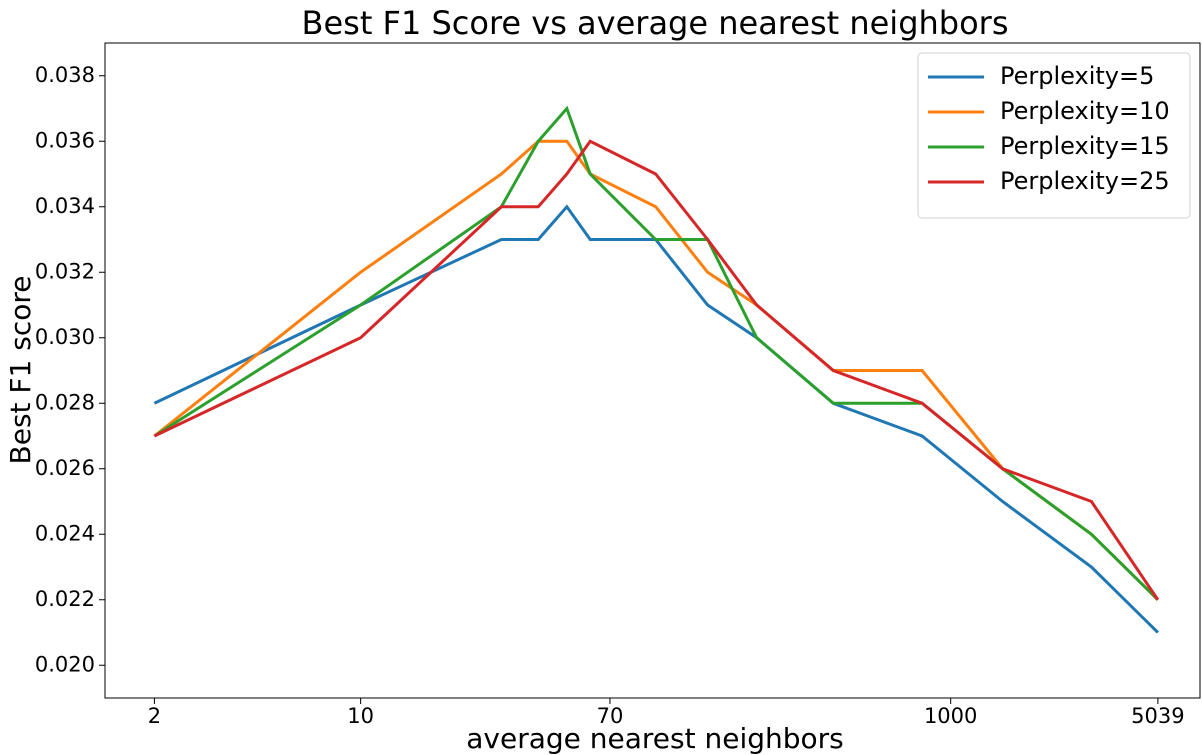 The width and height of the screenshot is (1202, 755). What do you see at coordinates (1085, 111) in the screenshot?
I see `legend-label: Perplexity=10` at bounding box center [1085, 111].